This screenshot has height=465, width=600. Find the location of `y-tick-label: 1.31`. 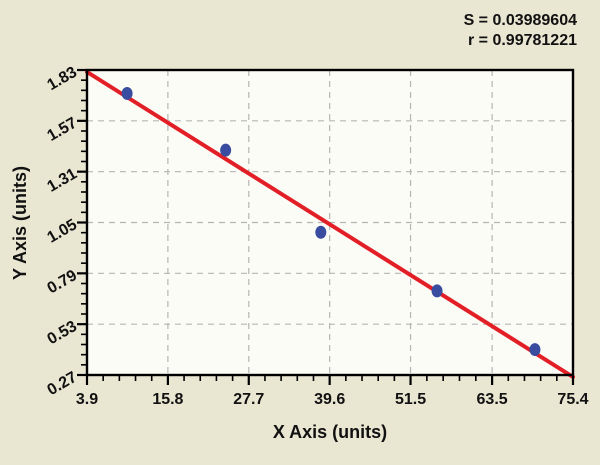

y-tick-label: 1.31 is located at coordinates (63, 180).